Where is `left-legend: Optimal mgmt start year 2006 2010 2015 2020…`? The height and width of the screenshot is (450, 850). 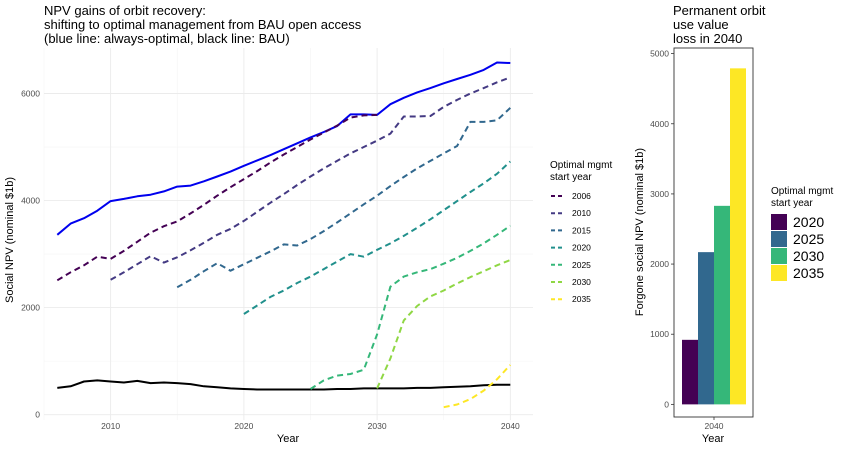 left-legend: Optimal mgmt start year 2006 2010 2015 2020… is located at coordinates (581, 232).